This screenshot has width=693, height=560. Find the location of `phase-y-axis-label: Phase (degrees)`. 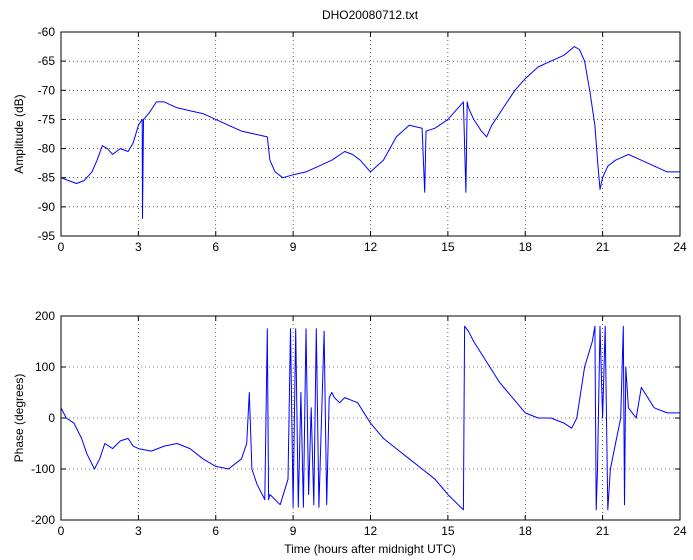

phase-y-axis-label: Phase (degrees) is located at coordinates (19, 418).